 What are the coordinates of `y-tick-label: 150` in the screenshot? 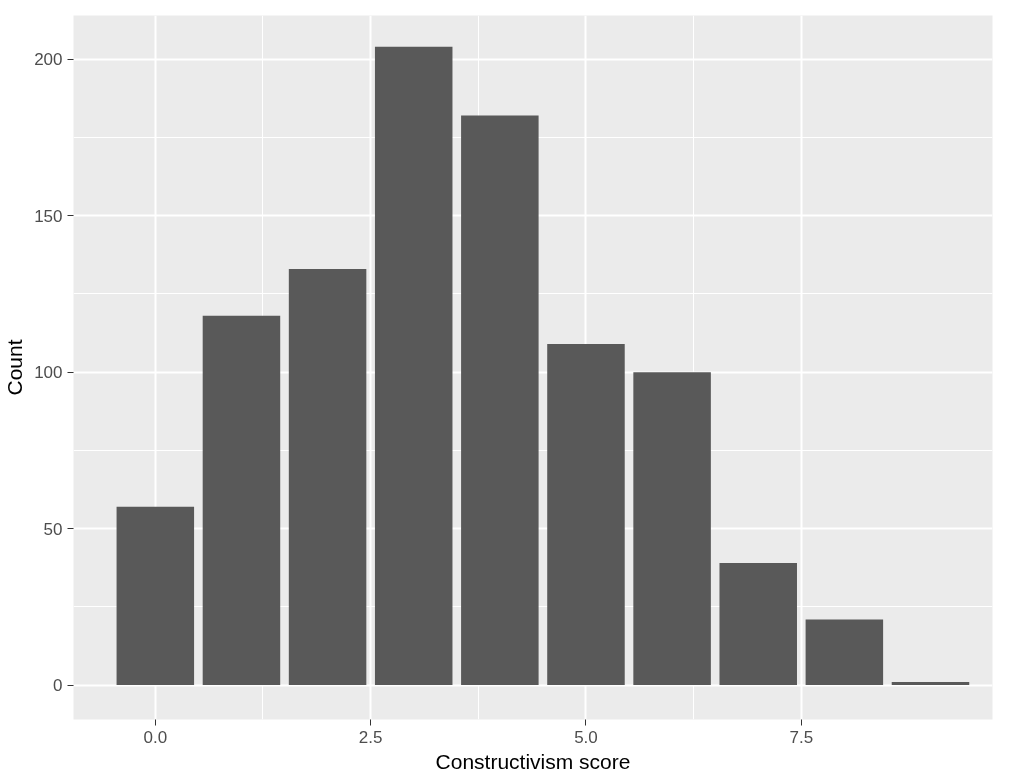 It's located at (48, 216).